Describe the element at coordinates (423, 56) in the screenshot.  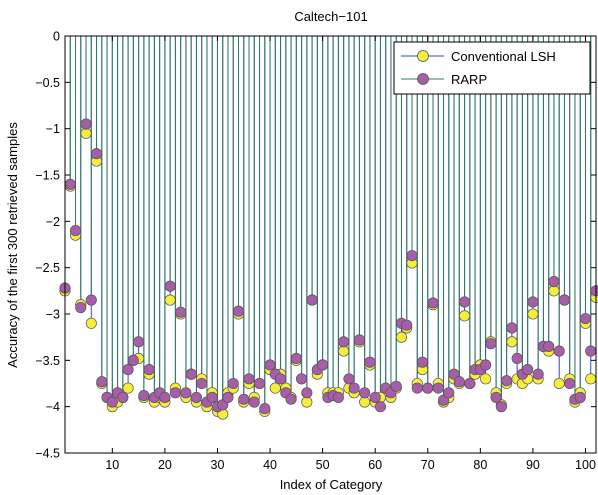
I see `legend-marker-conventional-lsh` at that location.